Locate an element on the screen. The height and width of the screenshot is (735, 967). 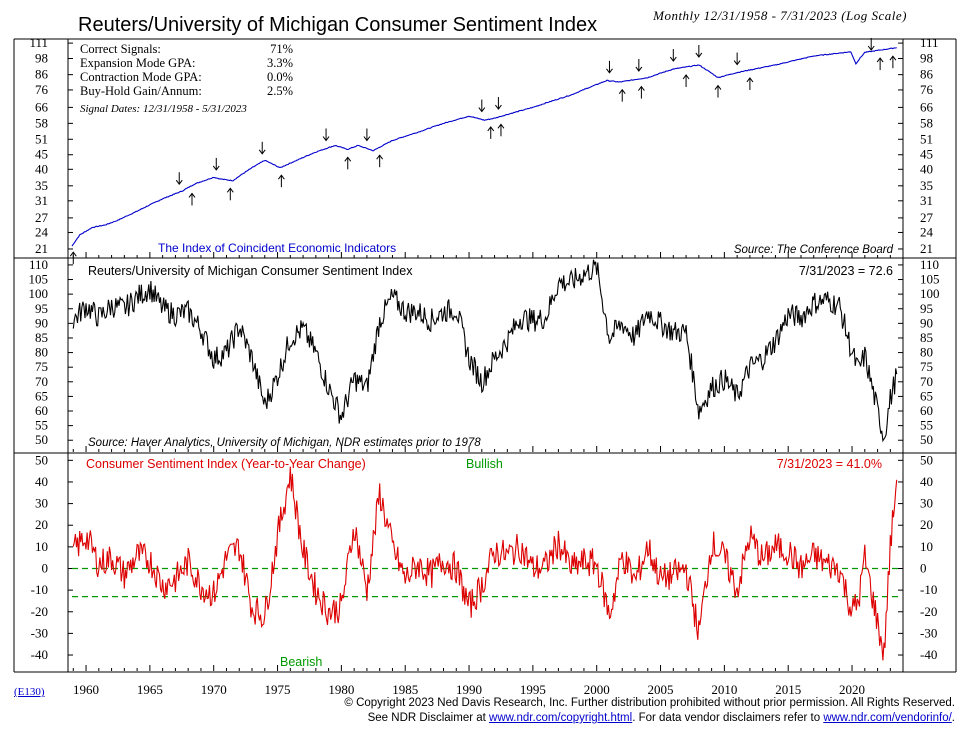
xtick-label: 1960 is located at coordinates (86, 689).